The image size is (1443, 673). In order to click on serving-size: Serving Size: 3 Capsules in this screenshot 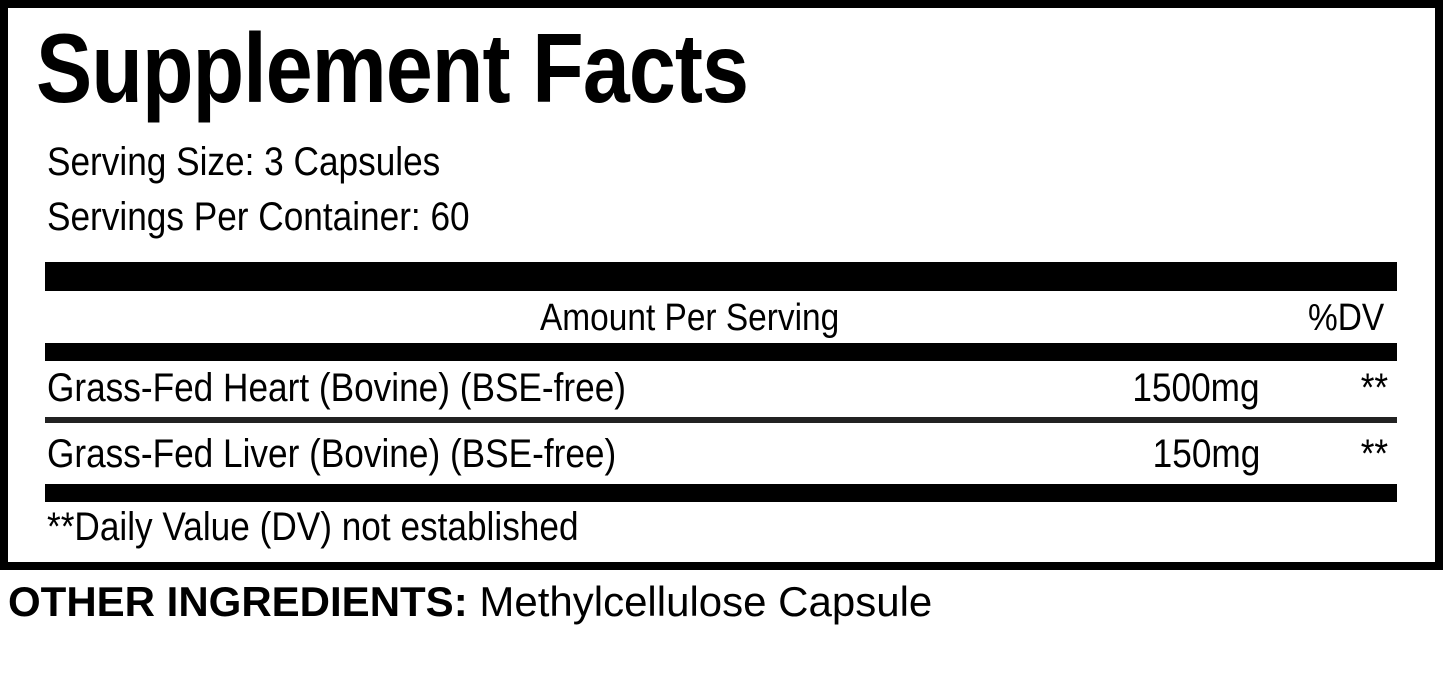, I will do `click(244, 162)`.